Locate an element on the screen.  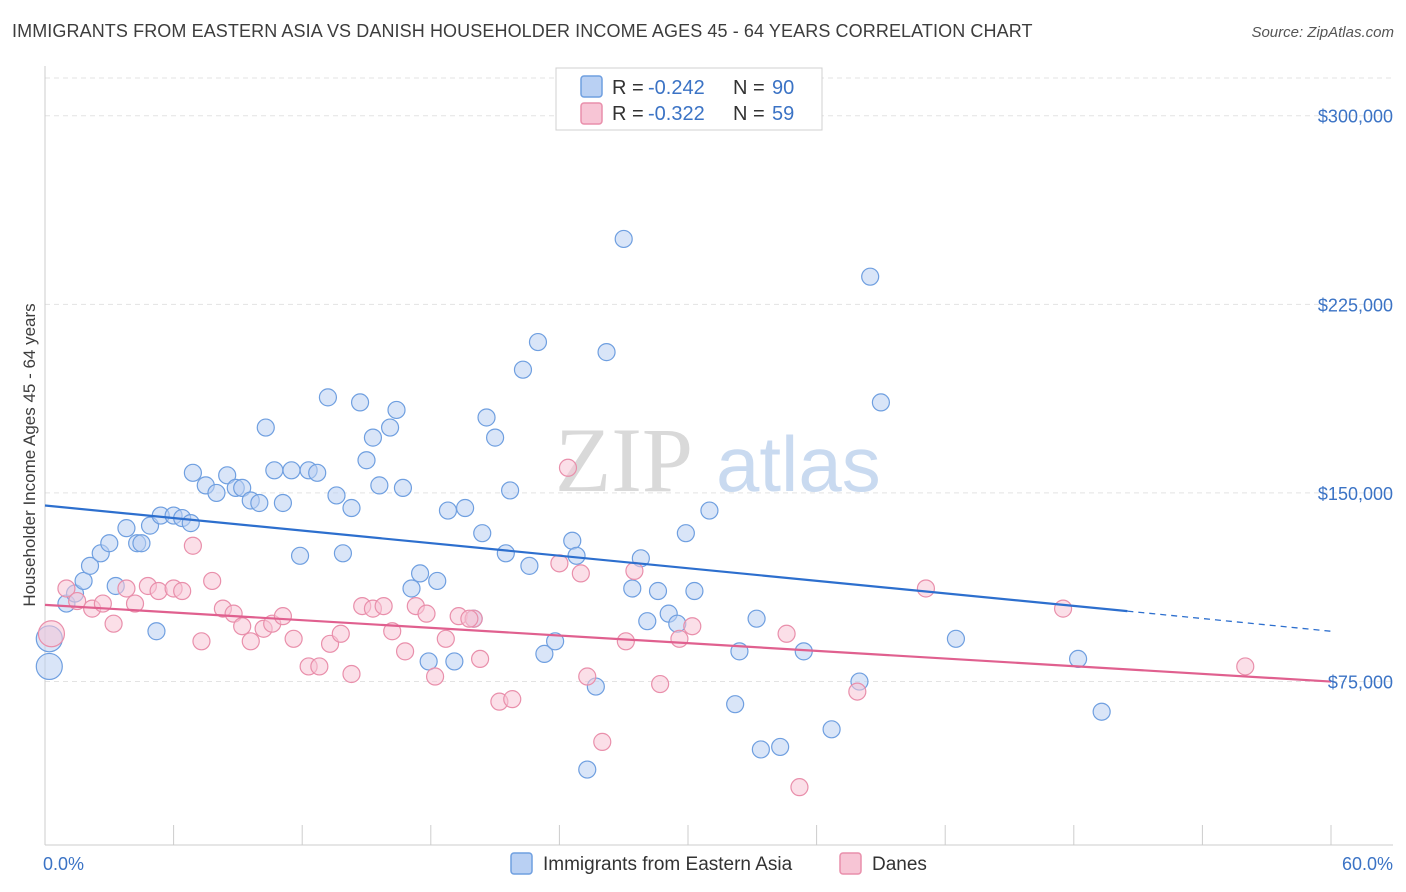
x-tick-label-max: 60.0% is located at coordinates (1367, 864).